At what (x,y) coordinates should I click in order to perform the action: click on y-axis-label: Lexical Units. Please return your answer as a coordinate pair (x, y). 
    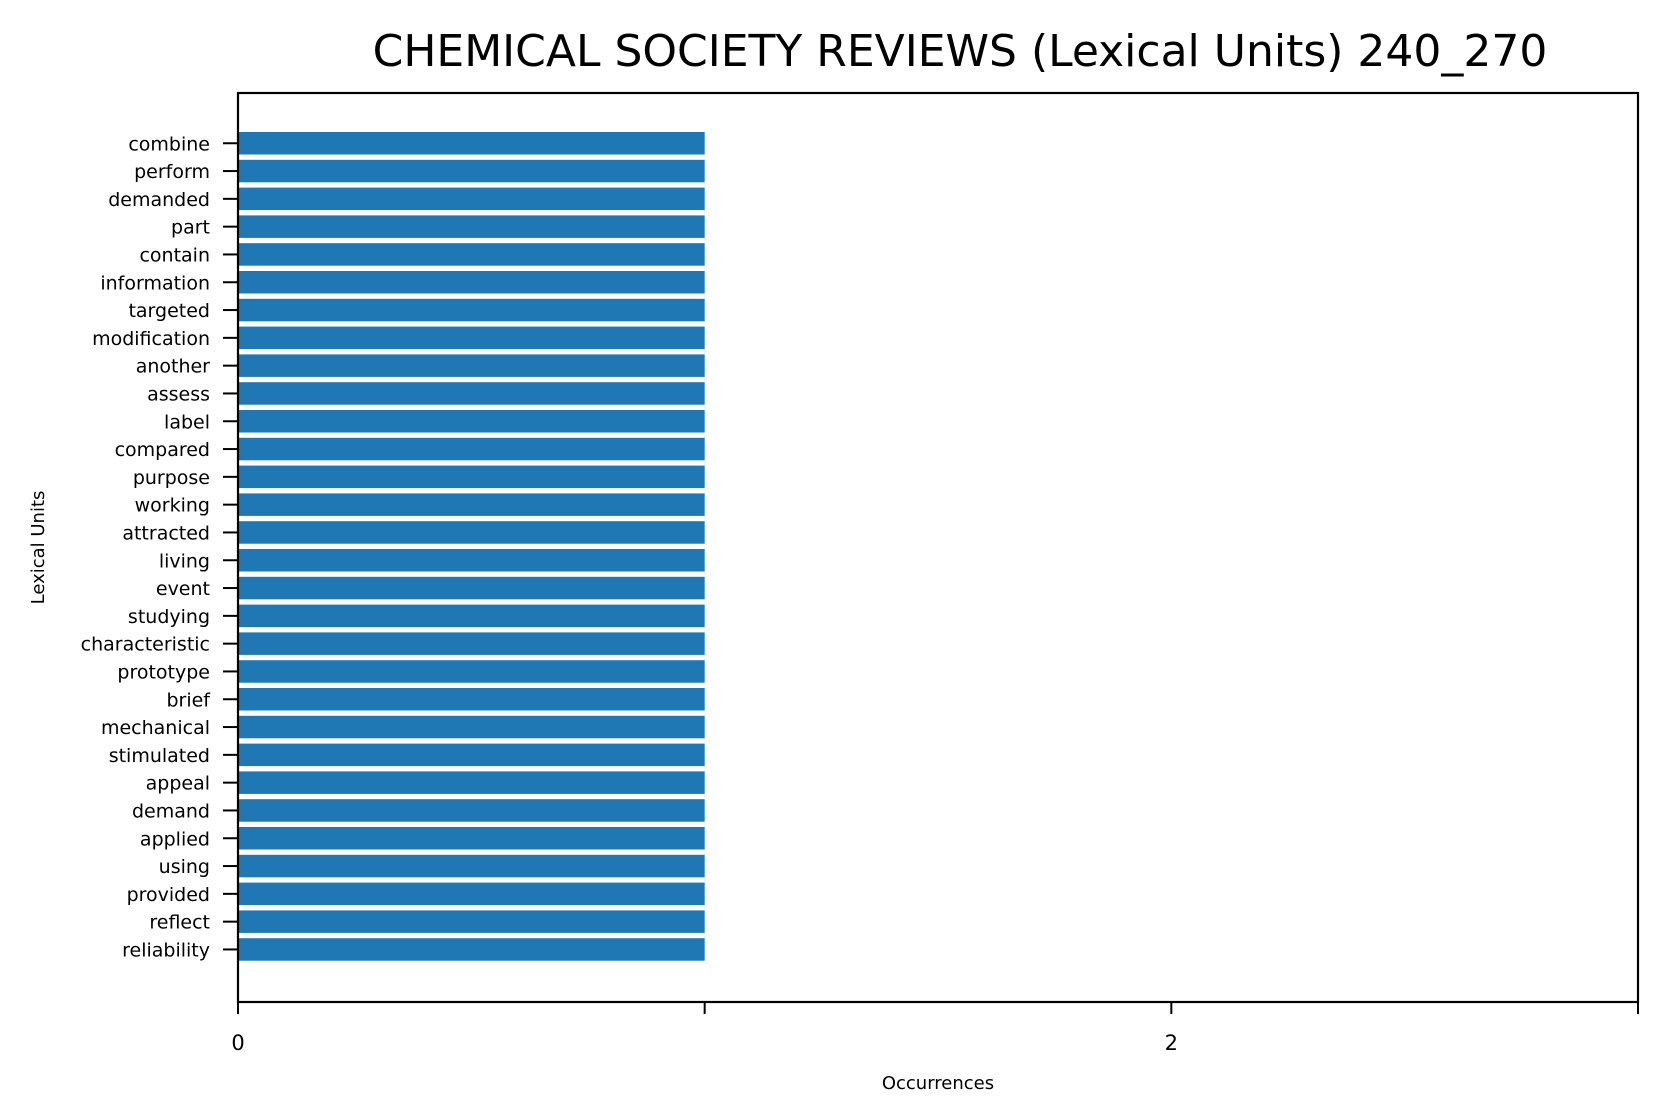
    Looking at the image, I should click on (38, 548).